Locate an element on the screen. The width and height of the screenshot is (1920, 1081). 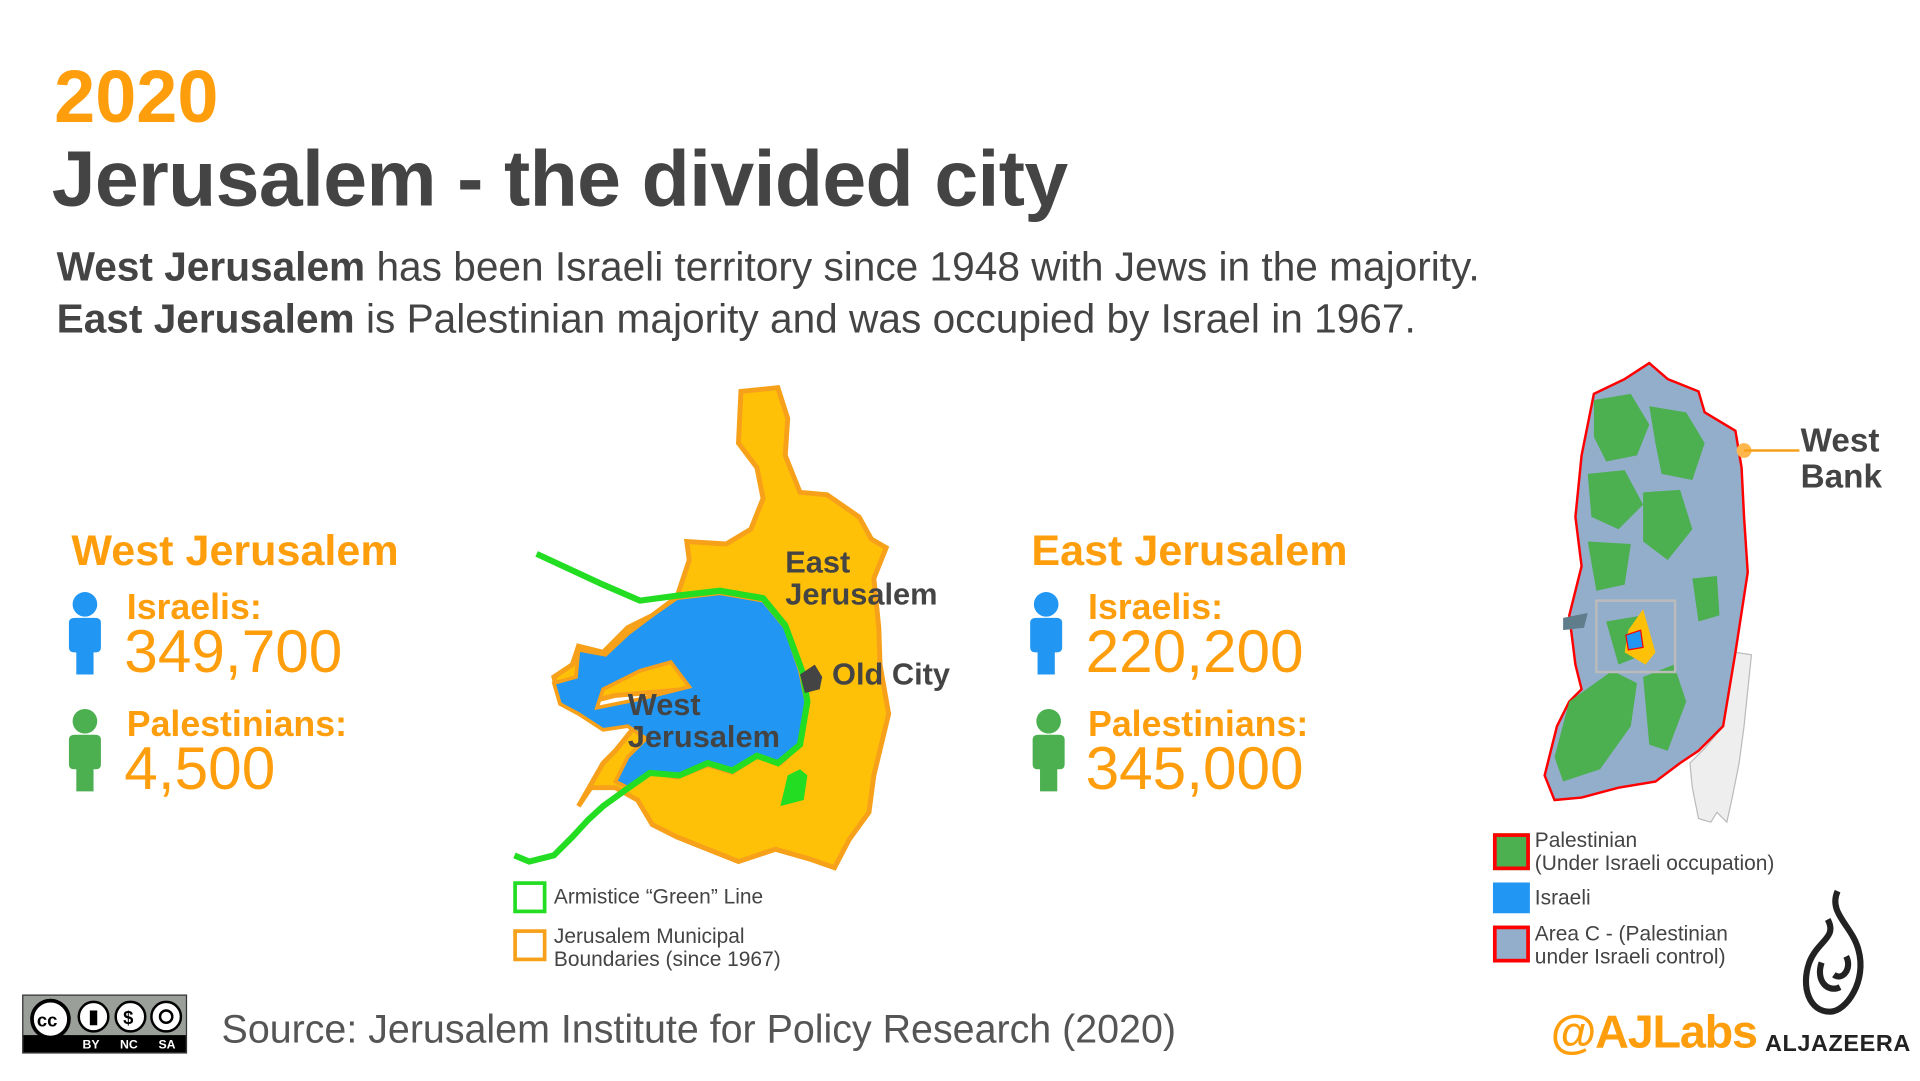
cc-license-badge: cc $ BY NC SA is located at coordinates (105, 1024).